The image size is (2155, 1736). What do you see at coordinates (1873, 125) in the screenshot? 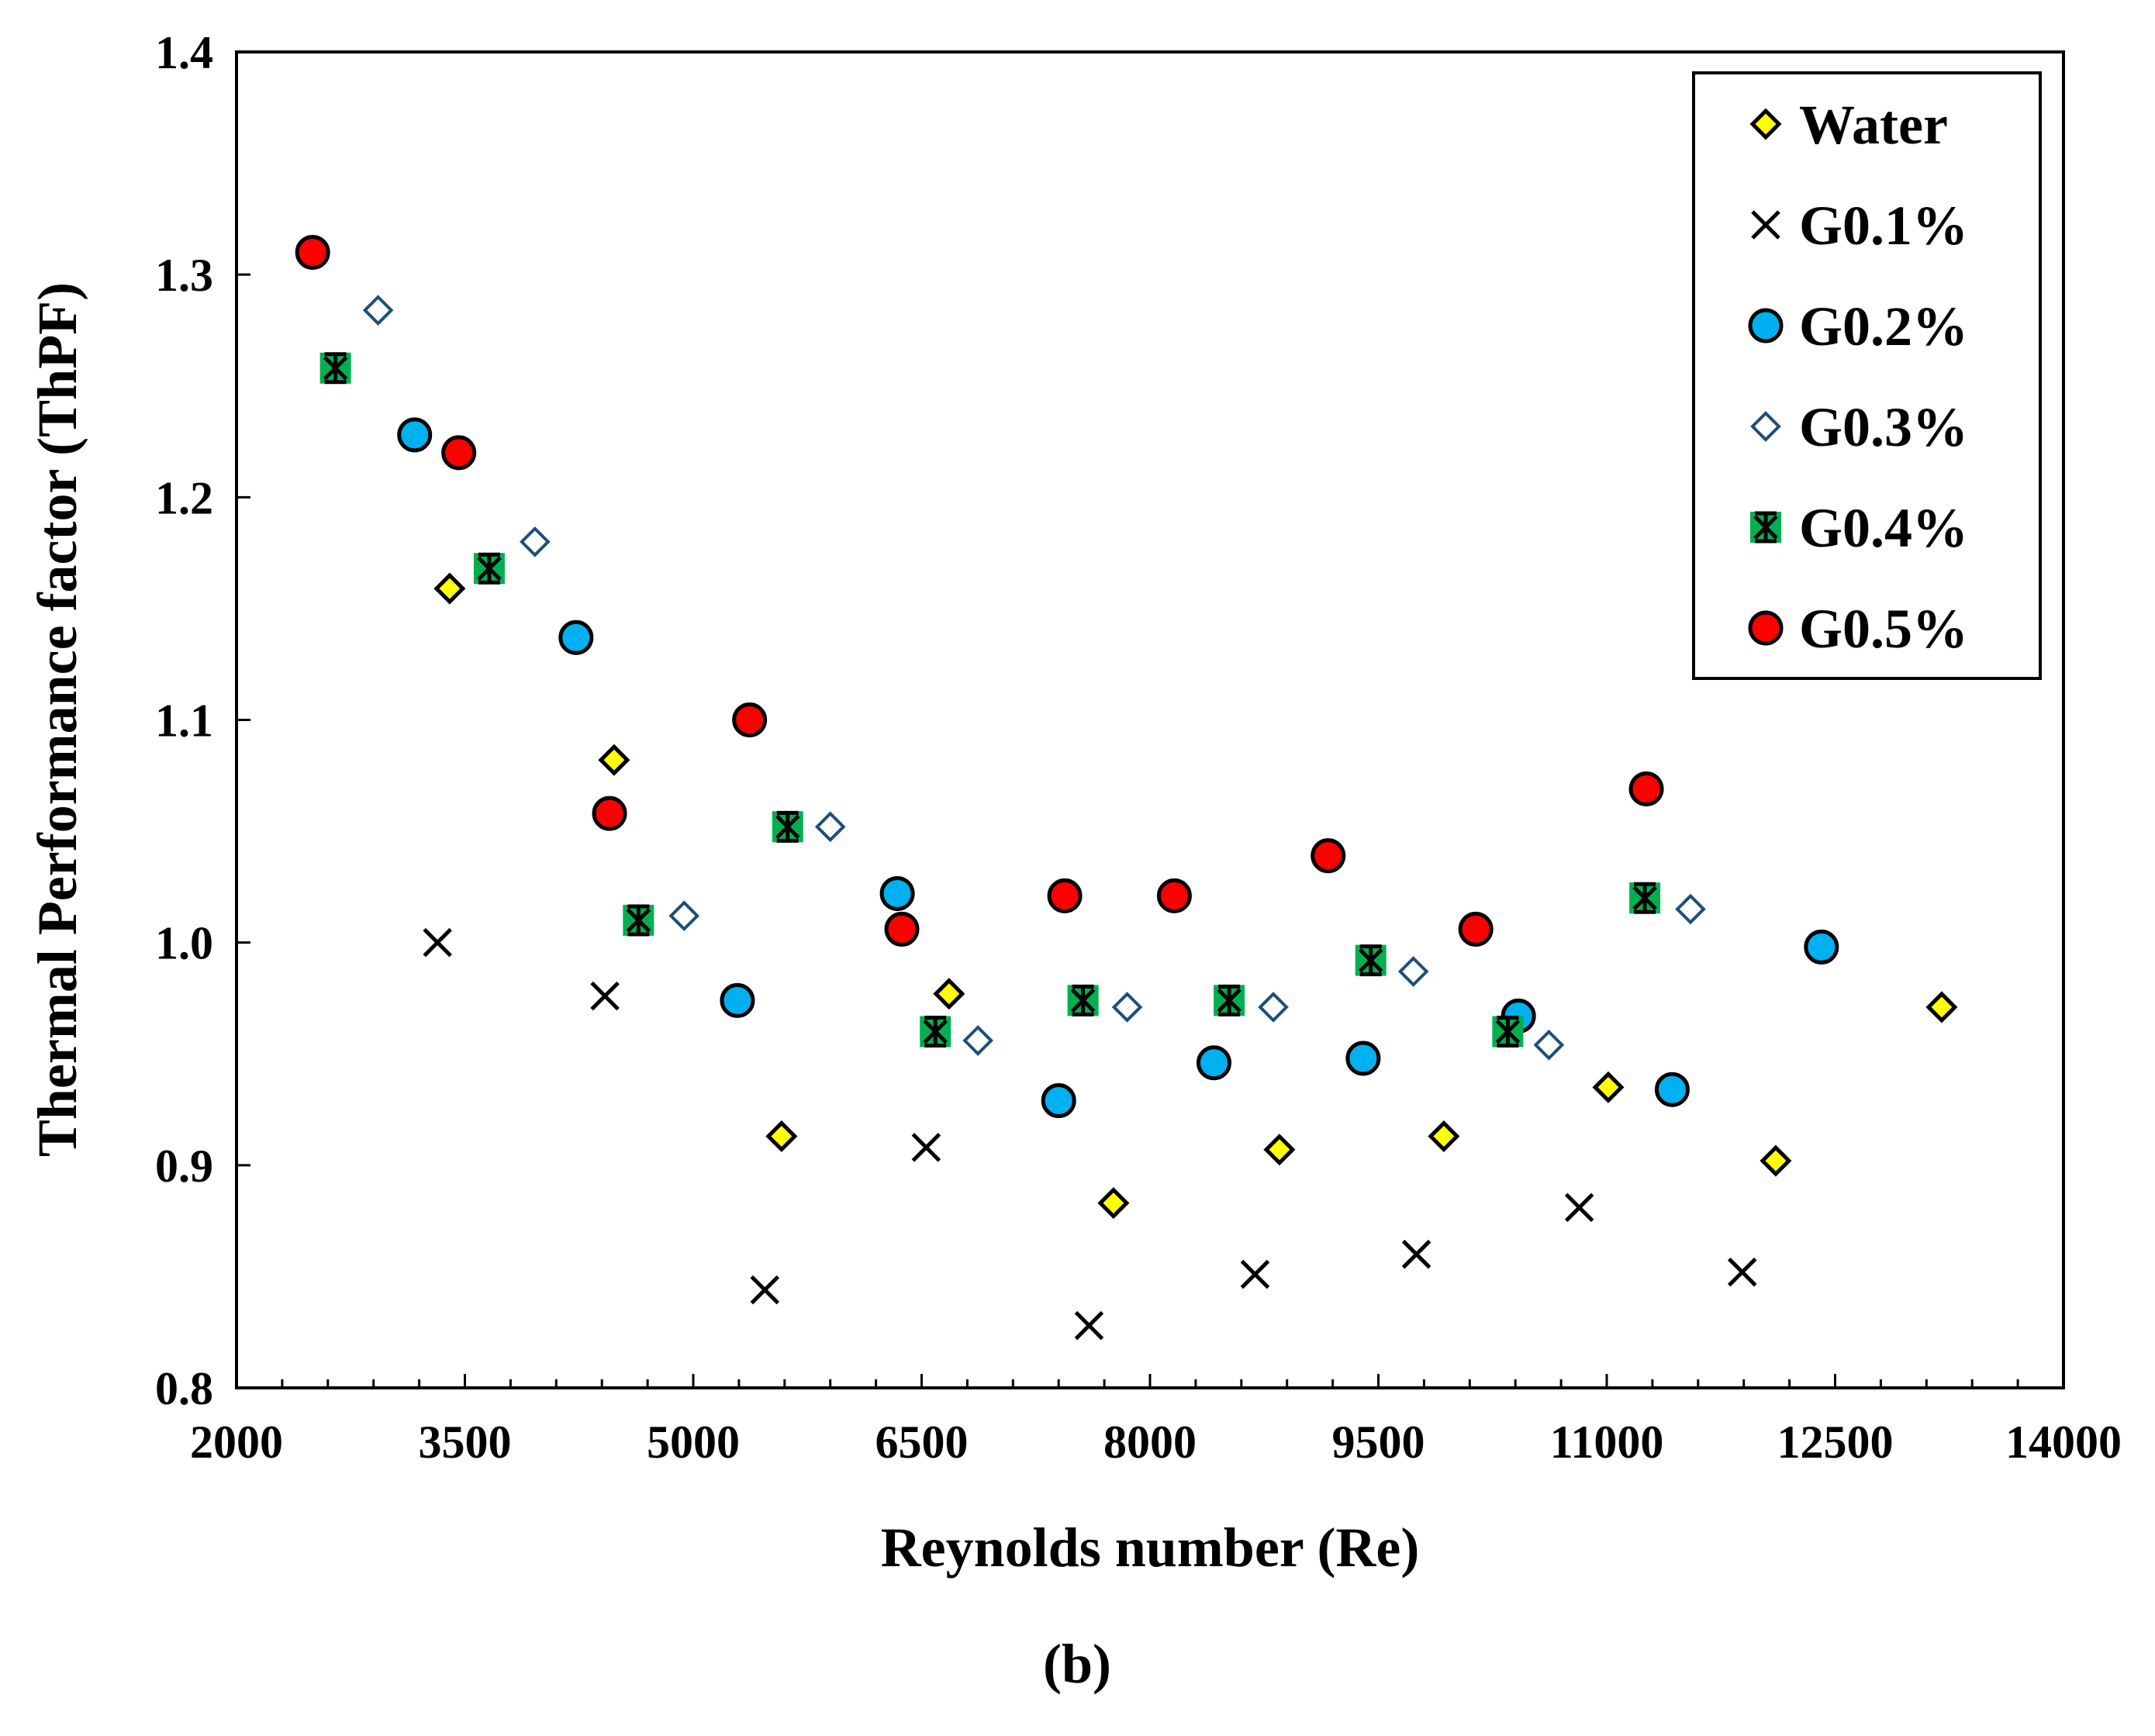
I see `legend-label: Water` at bounding box center [1873, 125].